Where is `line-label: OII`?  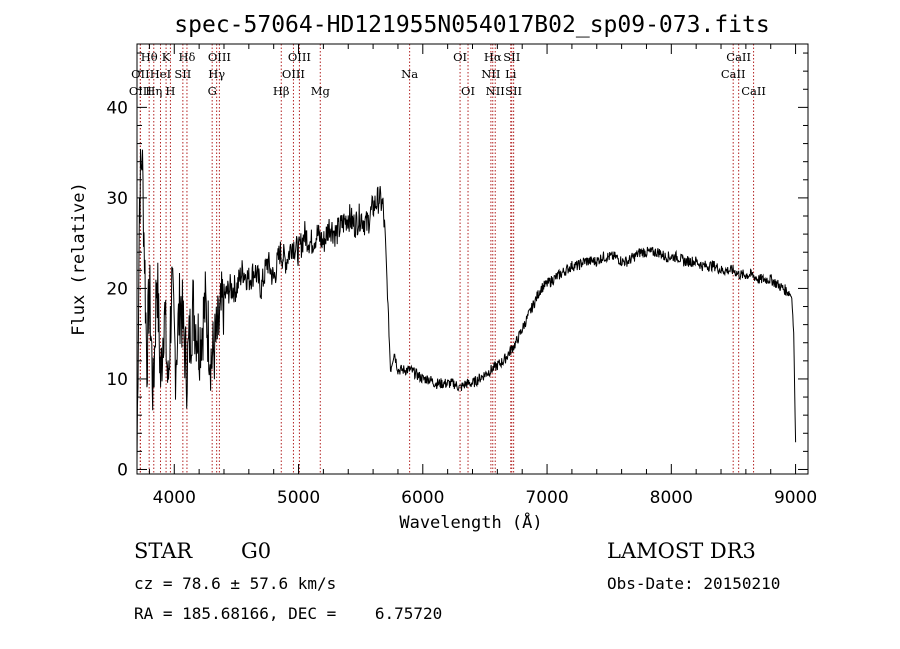
line-label: OII is located at coordinates (140, 74).